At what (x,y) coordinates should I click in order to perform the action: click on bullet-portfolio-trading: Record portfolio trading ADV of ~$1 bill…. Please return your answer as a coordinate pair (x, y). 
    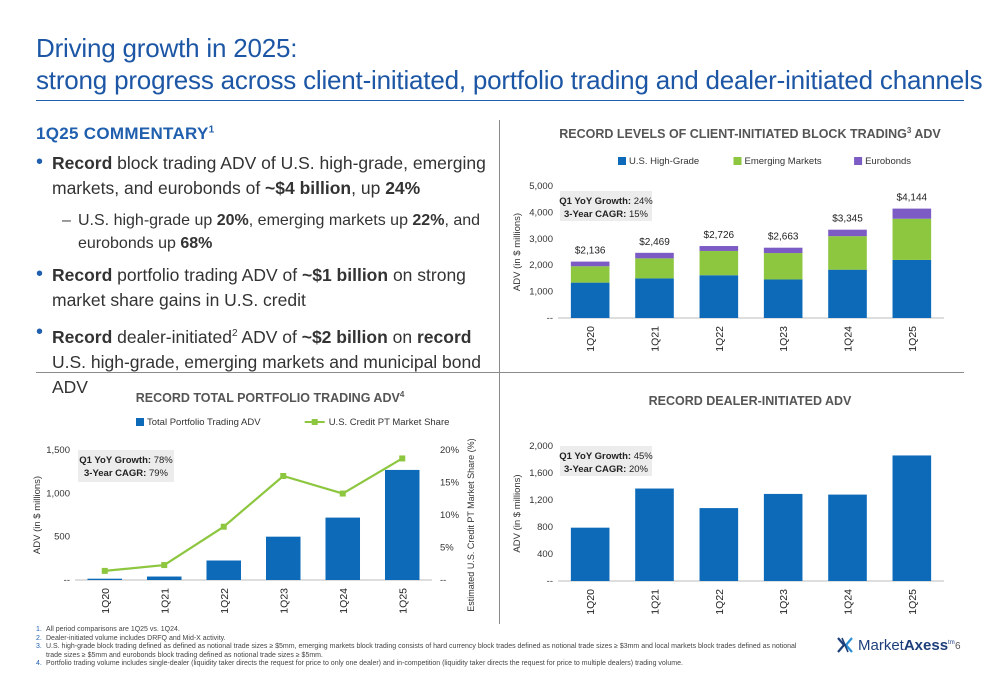
    Looking at the image, I should click on (261, 287).